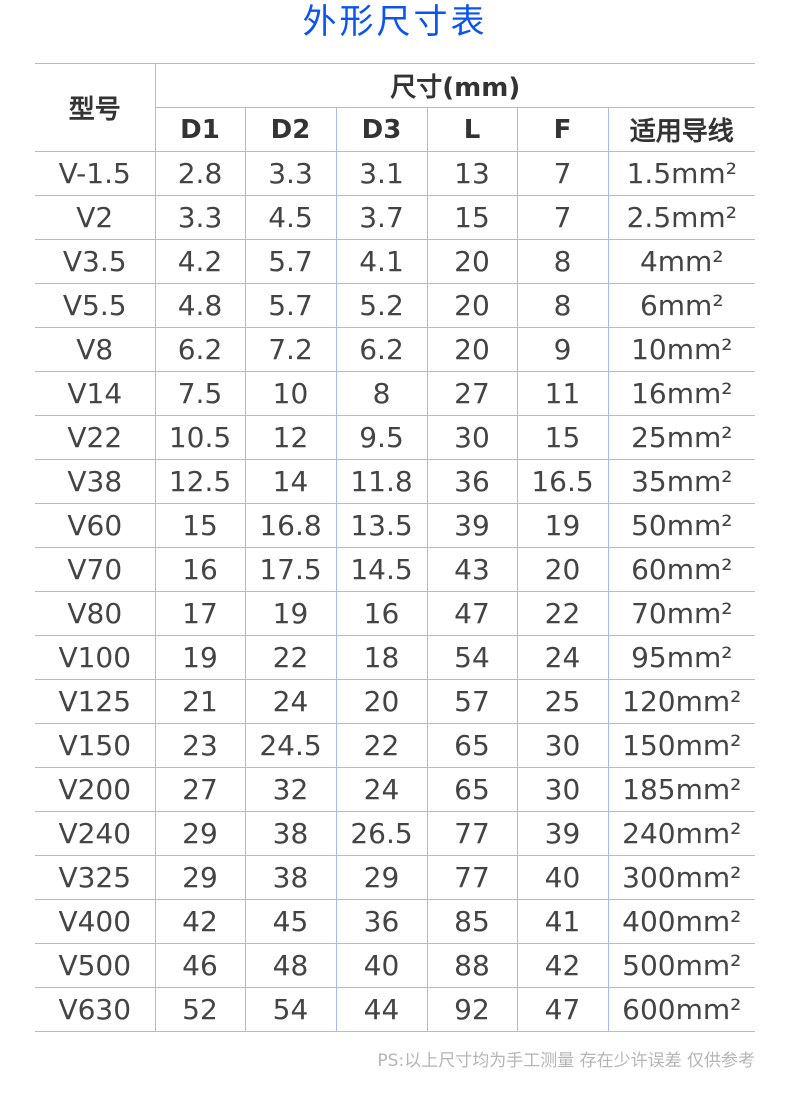  I want to click on table-cell: V500, so click(95, 965).